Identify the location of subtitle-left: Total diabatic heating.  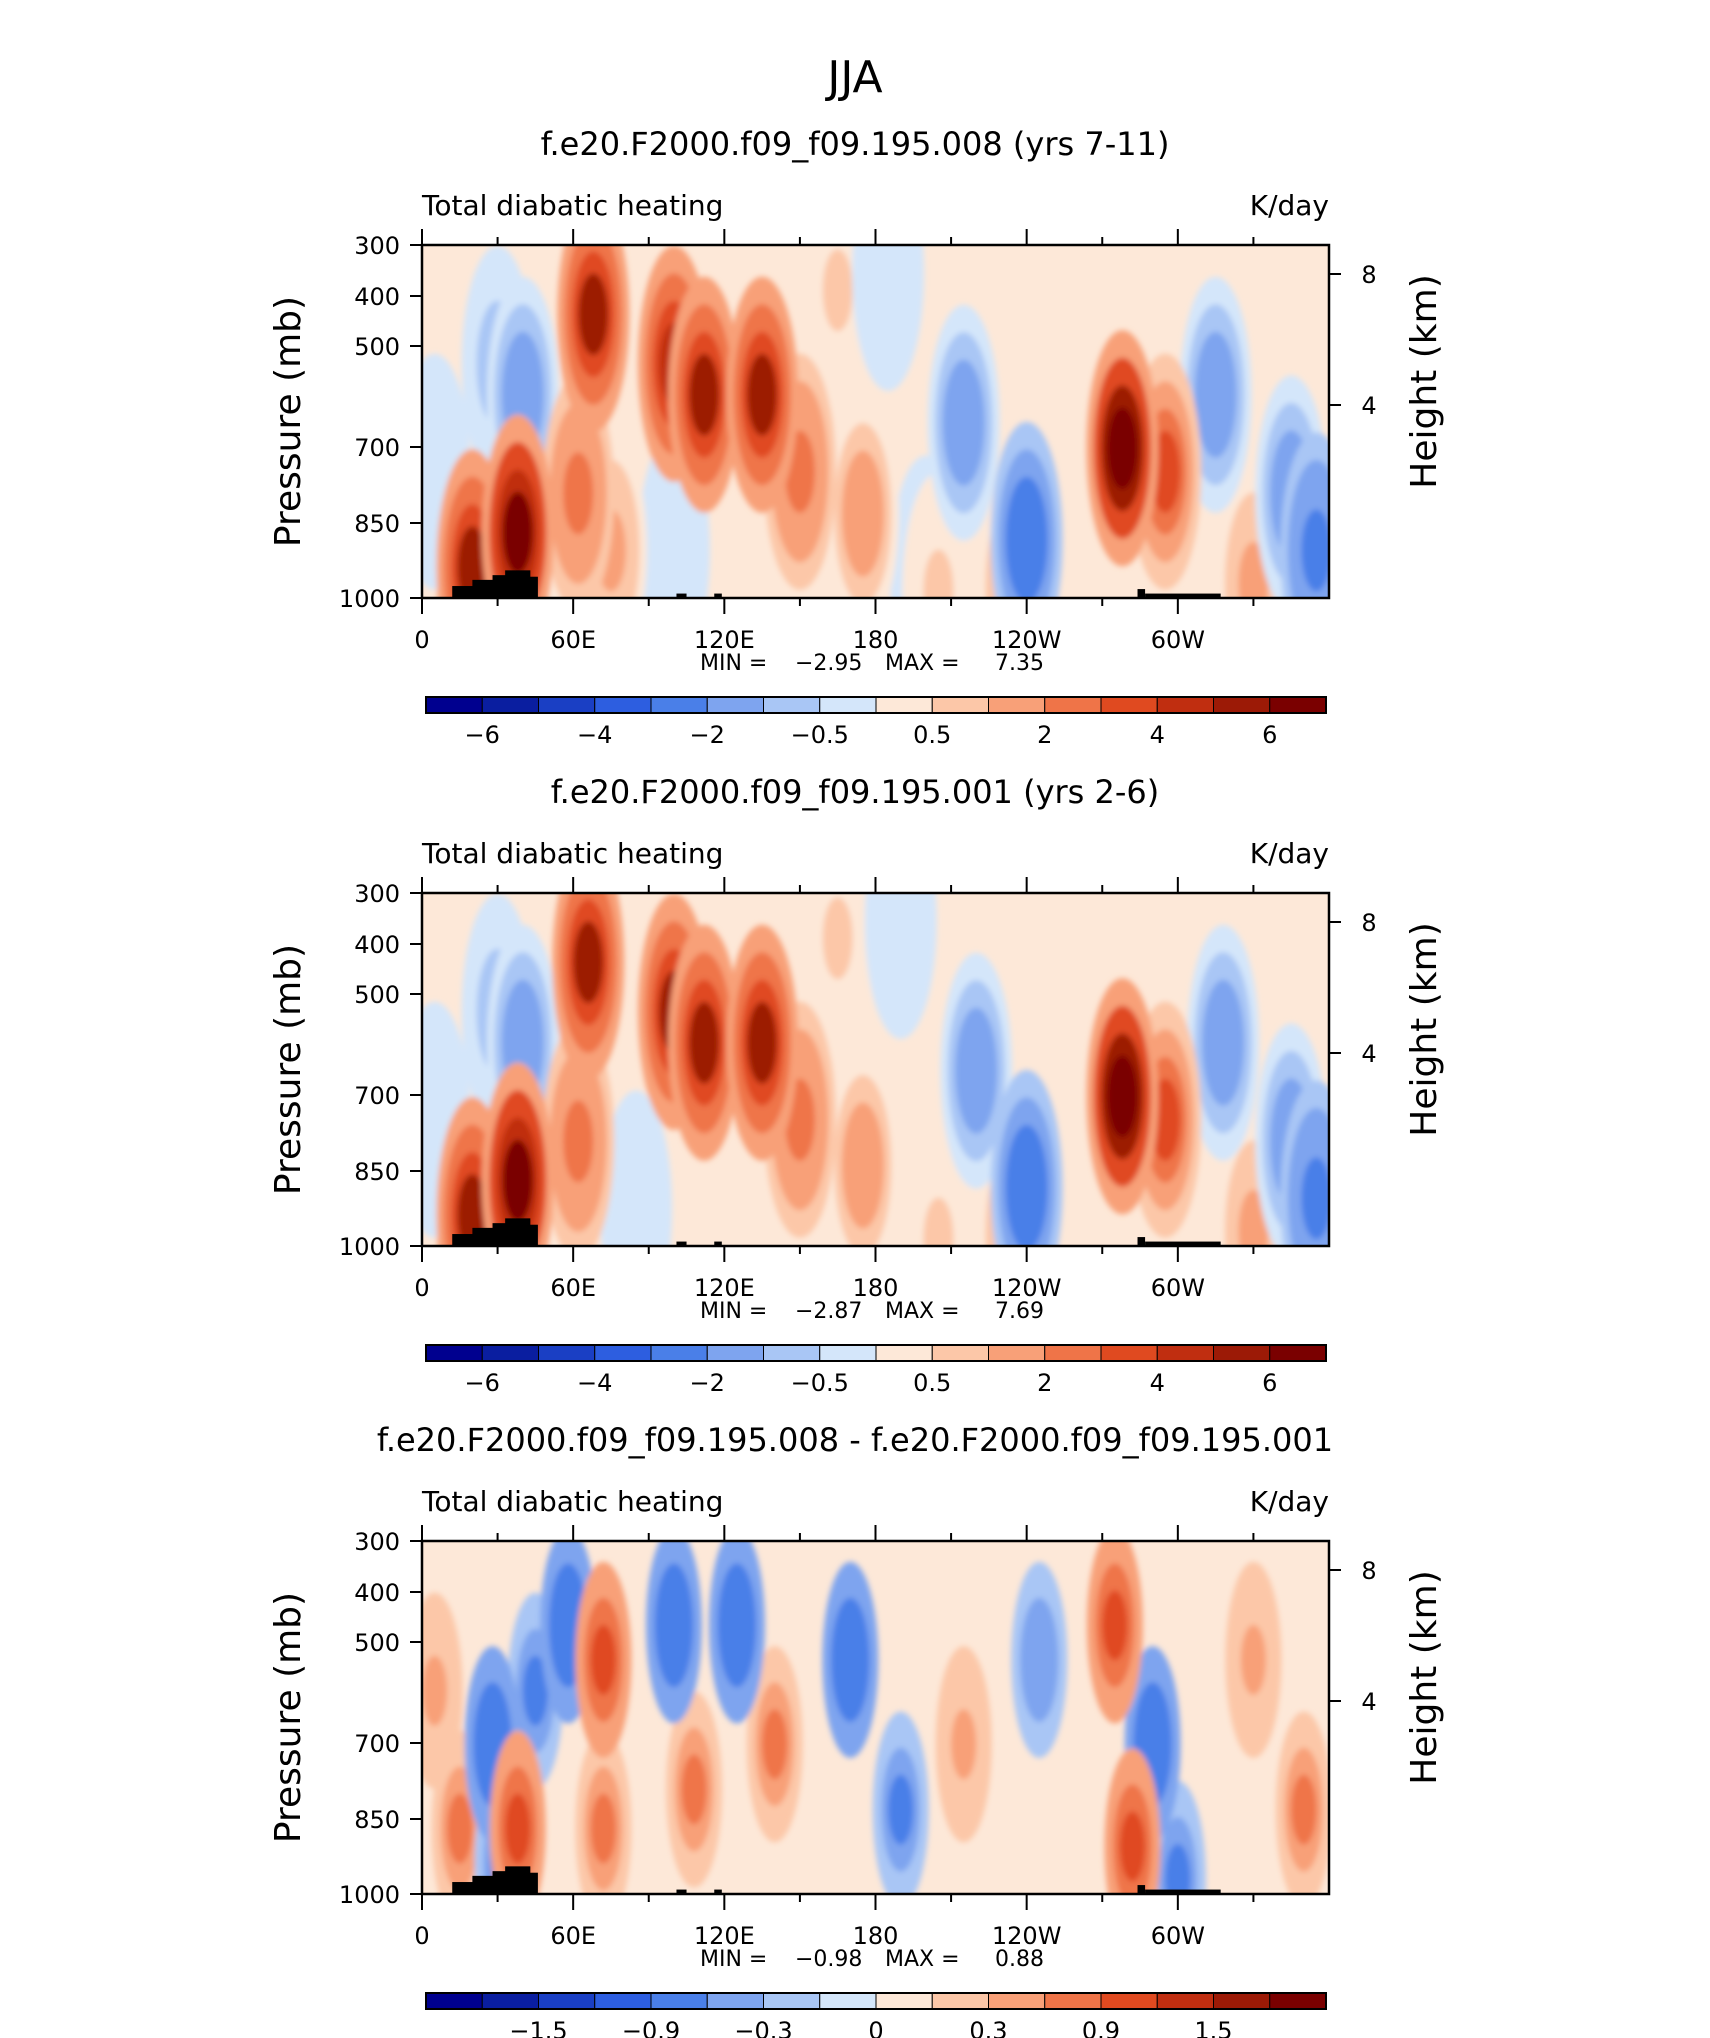
(572, 205).